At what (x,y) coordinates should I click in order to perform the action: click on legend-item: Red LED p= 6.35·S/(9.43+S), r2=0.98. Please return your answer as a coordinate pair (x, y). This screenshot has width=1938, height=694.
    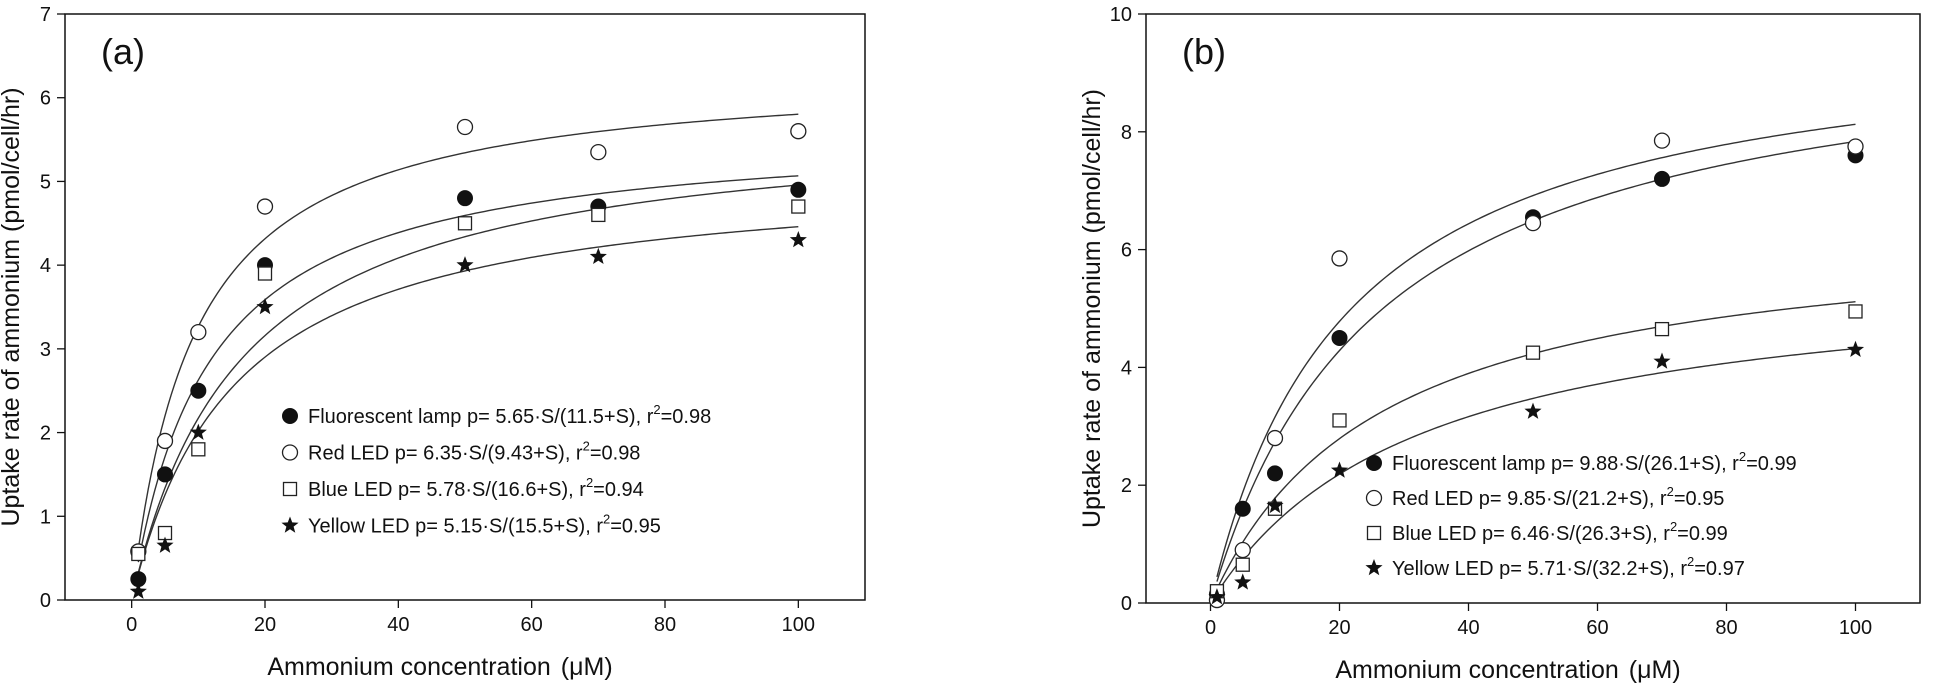
    Looking at the image, I should click on (460, 452).